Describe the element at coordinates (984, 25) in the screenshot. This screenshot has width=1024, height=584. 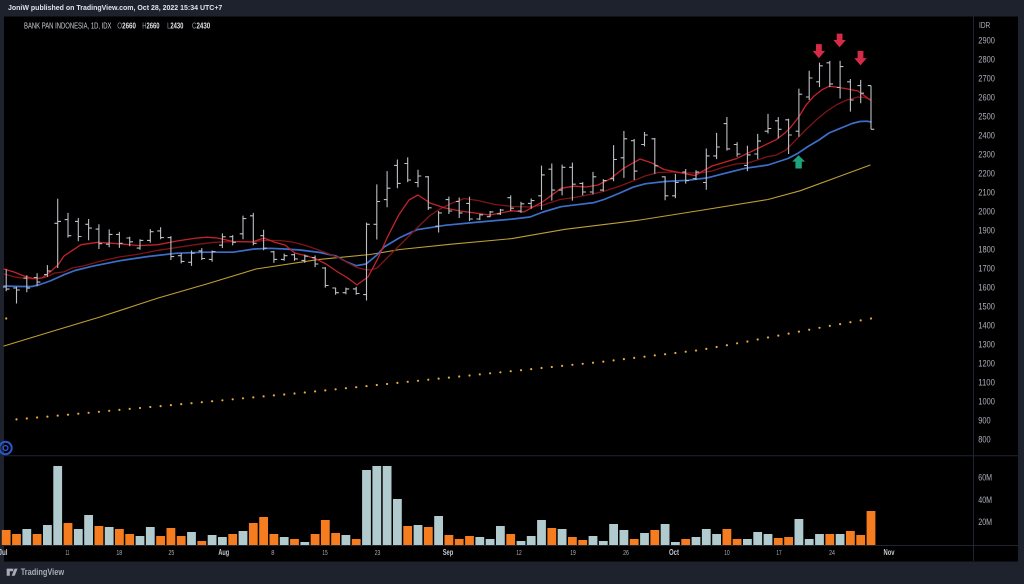
I see `svg-text: IDR` at that location.